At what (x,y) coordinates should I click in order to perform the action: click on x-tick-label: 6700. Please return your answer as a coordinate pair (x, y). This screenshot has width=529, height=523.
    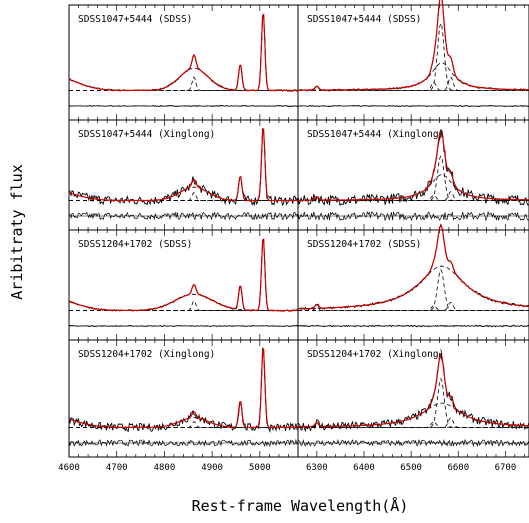
    Looking at the image, I should click on (506, 468).